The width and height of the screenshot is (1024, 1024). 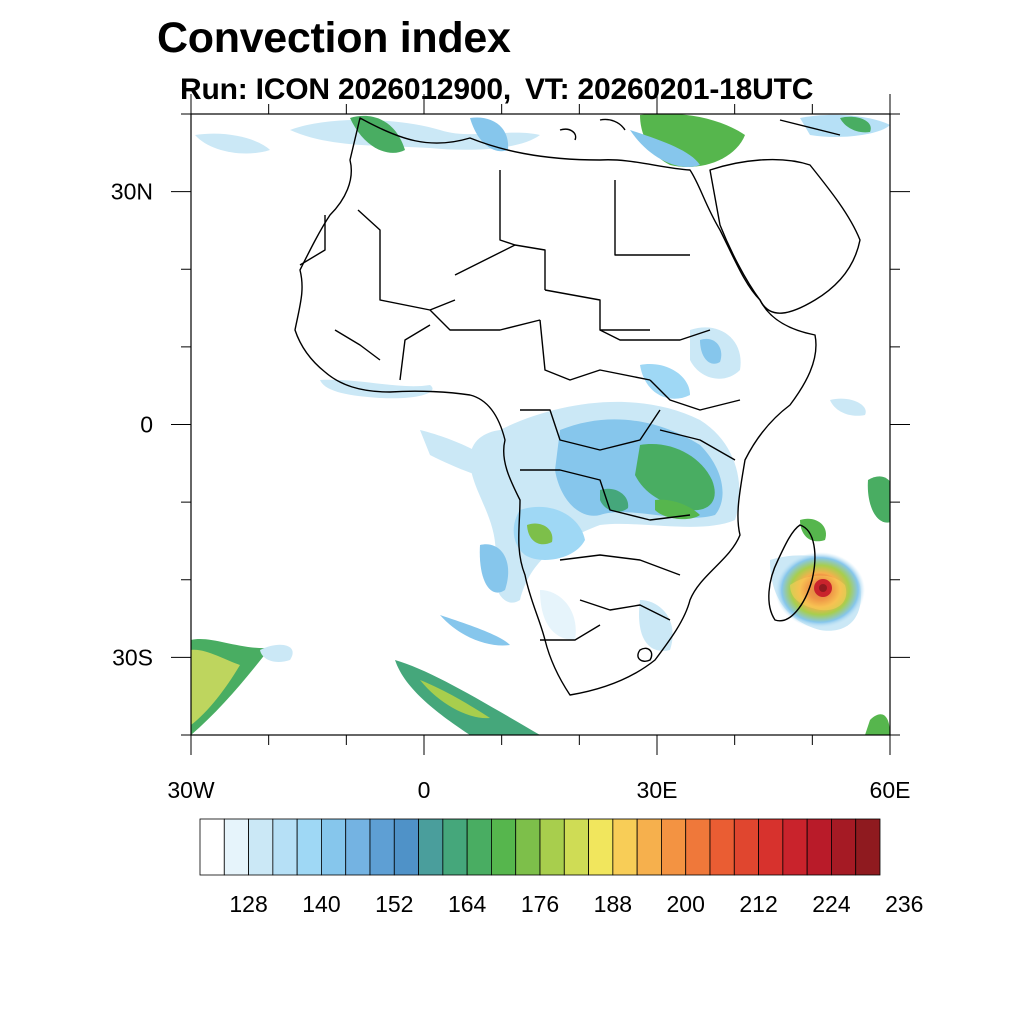 I want to click on lon-label: 0, so click(x=424, y=790).